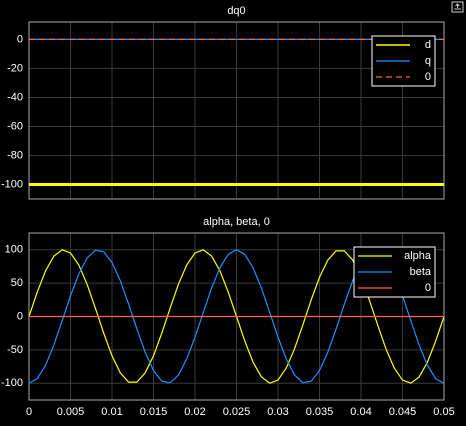 This screenshot has height=426, width=466. I want to click on x-tick-label: 0.025, so click(237, 412).